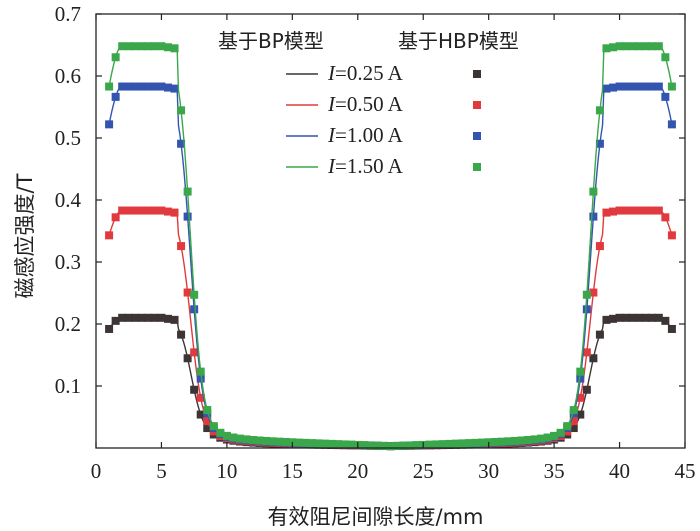 The height and width of the screenshot is (531, 700). Describe the element at coordinates (423, 471) in the screenshot. I see `x-tick-label: 25` at that location.